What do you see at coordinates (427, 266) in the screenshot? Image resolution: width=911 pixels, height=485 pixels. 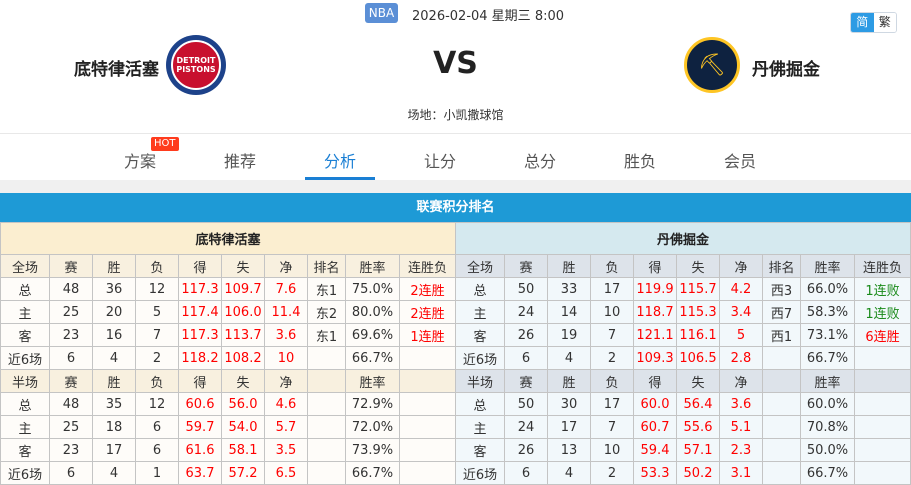 I see `column-header: 连胜负` at bounding box center [427, 266].